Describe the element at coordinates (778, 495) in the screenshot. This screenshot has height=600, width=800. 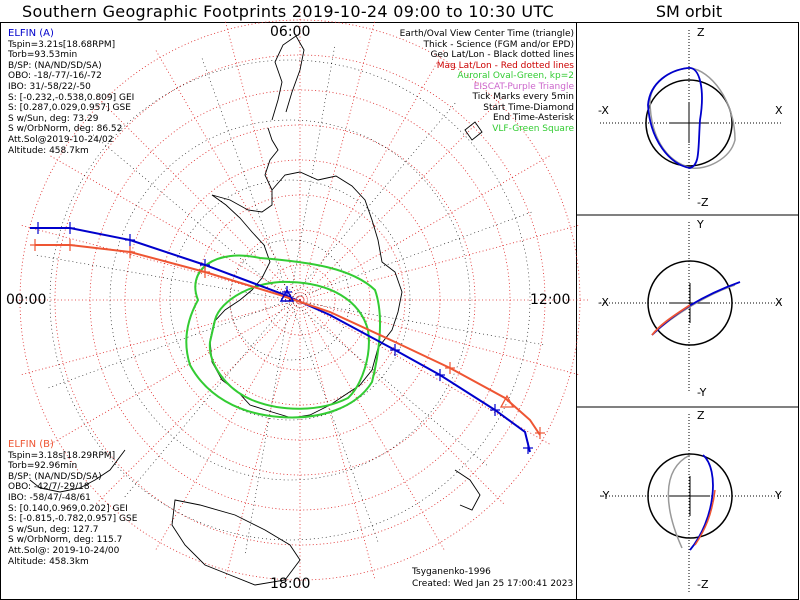
I see `sm3-right-label: Y` at that location.